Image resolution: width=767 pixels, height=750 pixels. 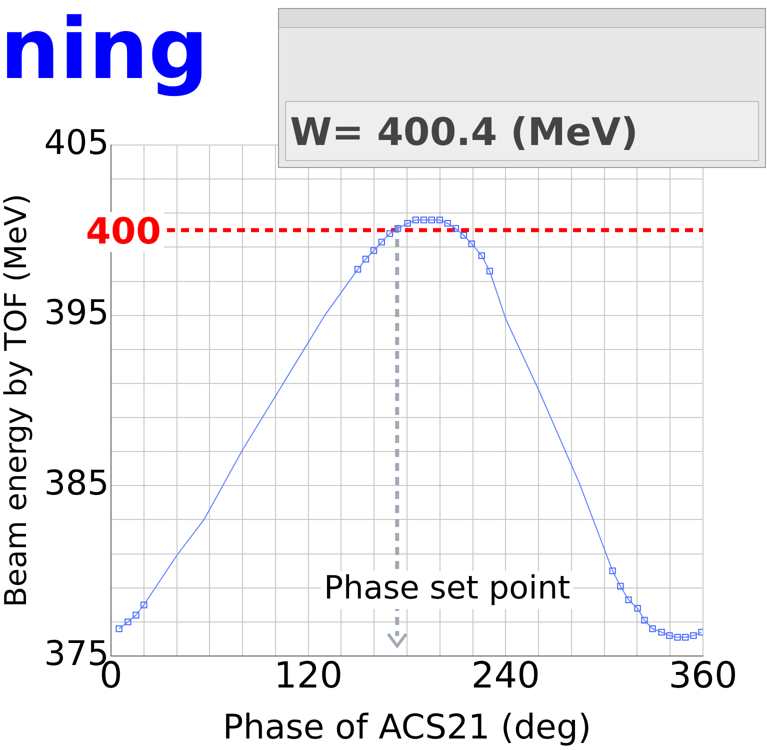 What do you see at coordinates (123, 232) in the screenshot?
I see `ref-line-label: 400` at bounding box center [123, 232].